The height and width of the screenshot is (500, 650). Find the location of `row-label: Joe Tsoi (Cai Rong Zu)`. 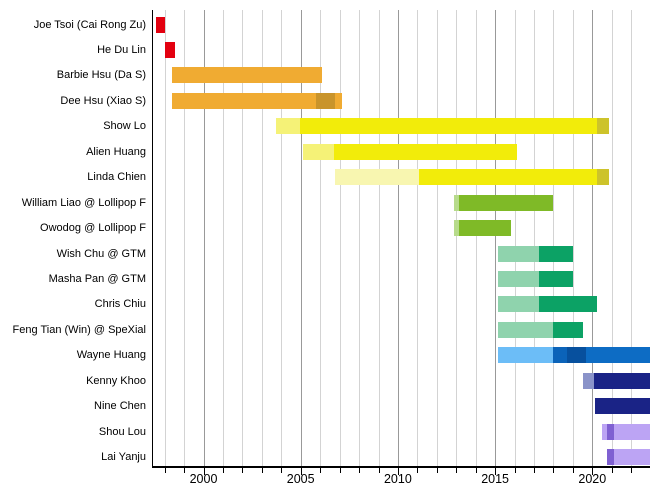

row-label: Joe Tsoi (Cai Rong Zu) is located at coordinates (89, 24).